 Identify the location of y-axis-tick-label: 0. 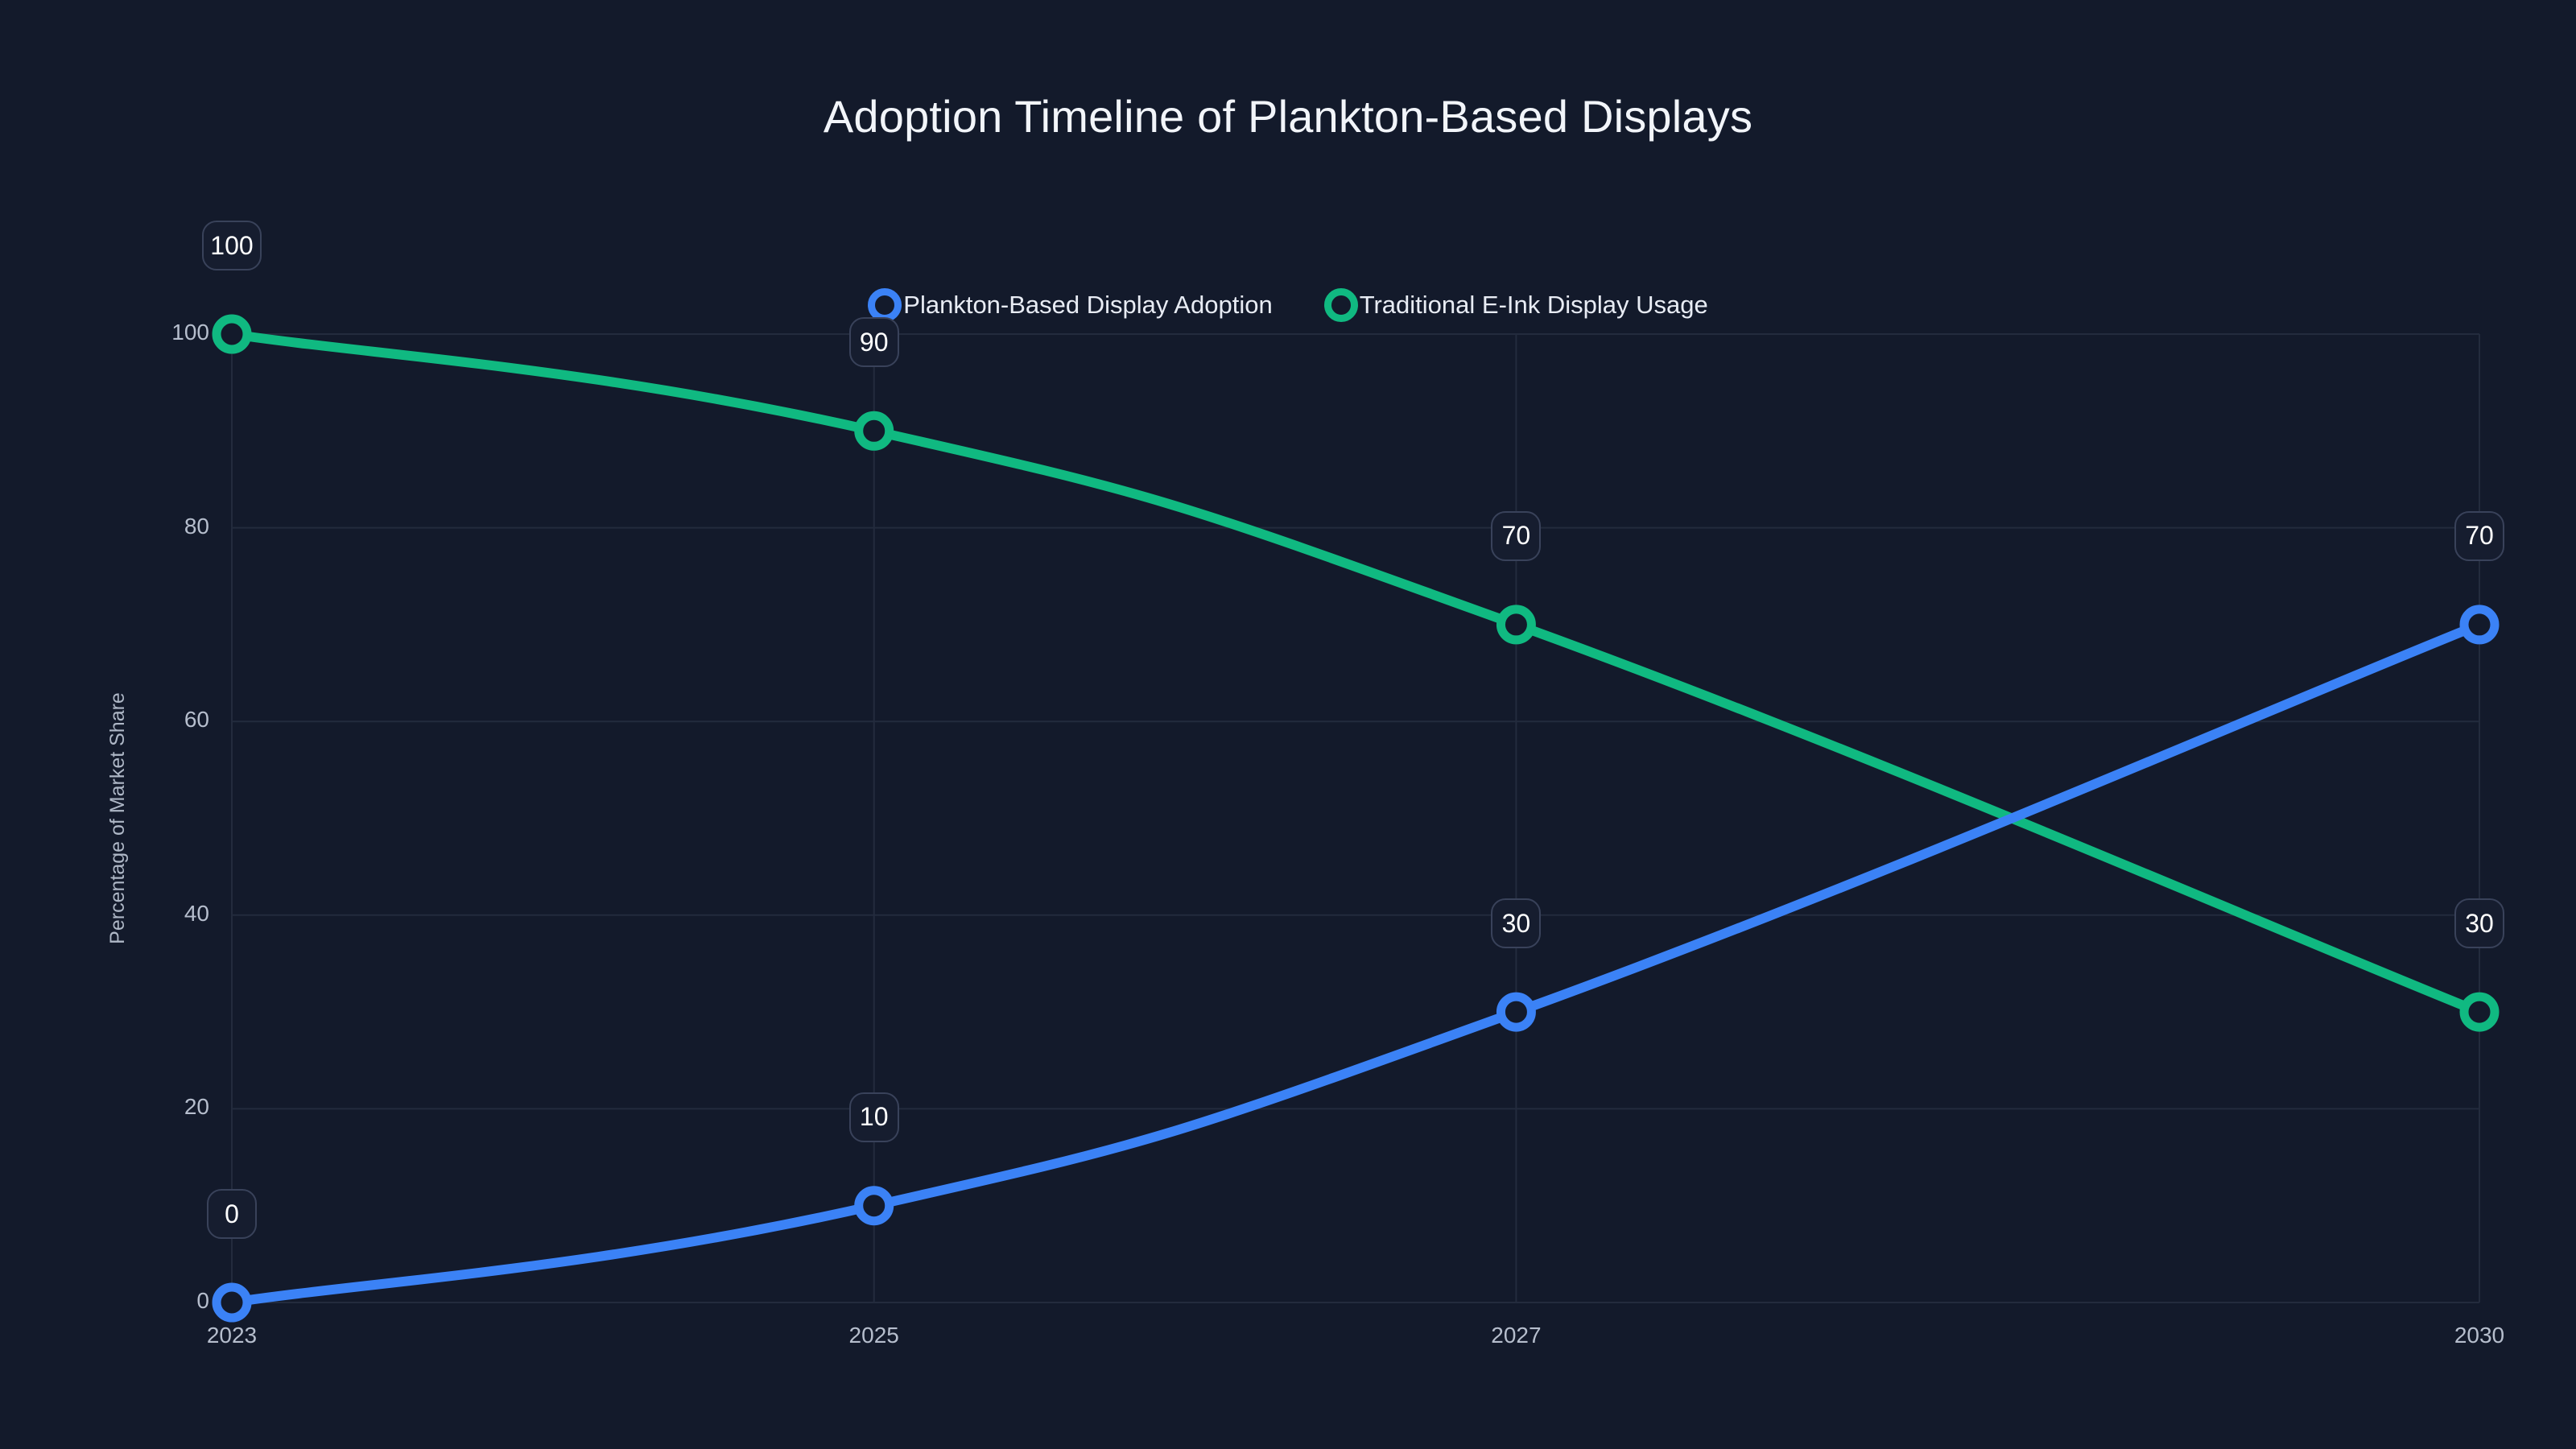
(202, 1300).